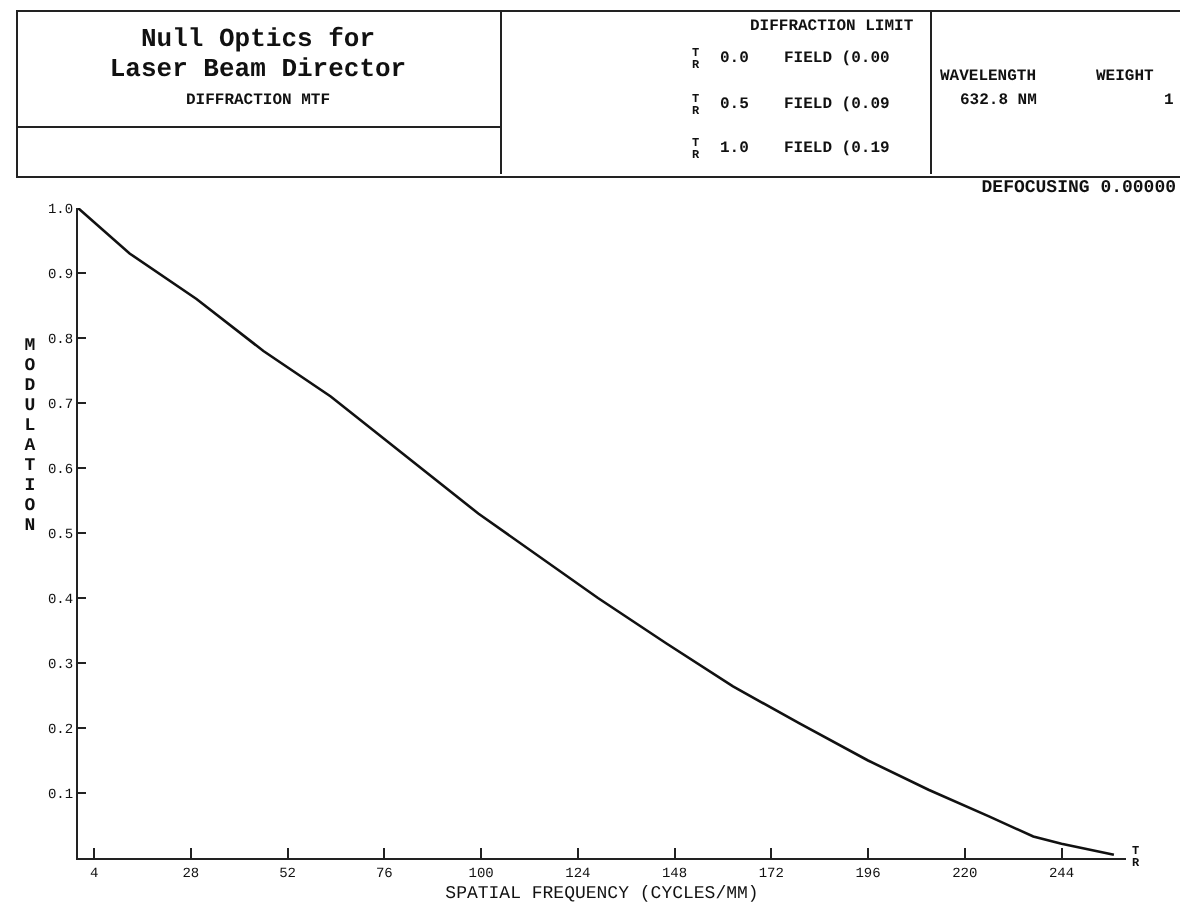 This screenshot has width=1180, height=918. Describe the element at coordinates (734, 105) in the screenshot. I see `text: 0.5` at that location.